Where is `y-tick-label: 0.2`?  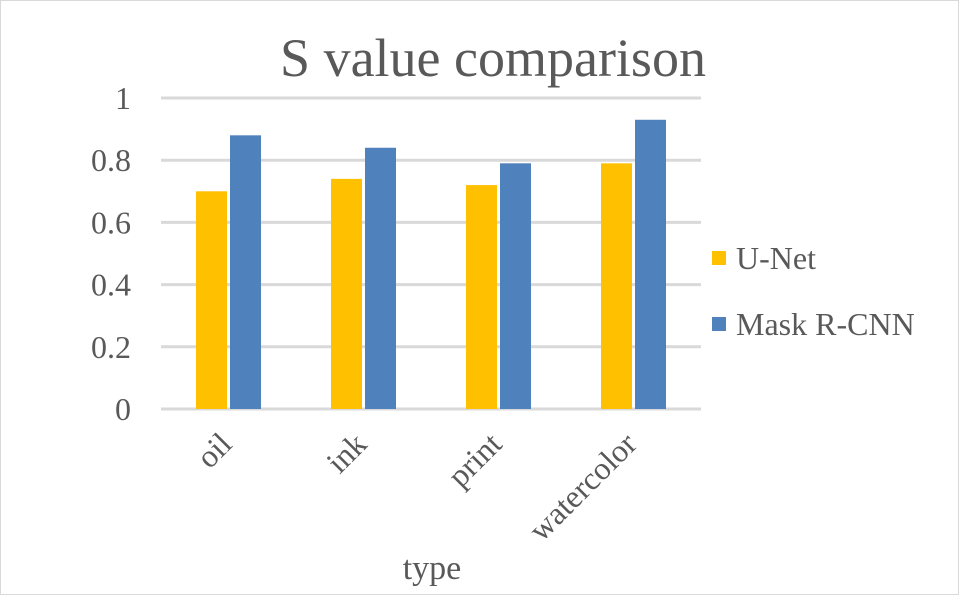 y-tick-label: 0.2 is located at coordinates (111, 347).